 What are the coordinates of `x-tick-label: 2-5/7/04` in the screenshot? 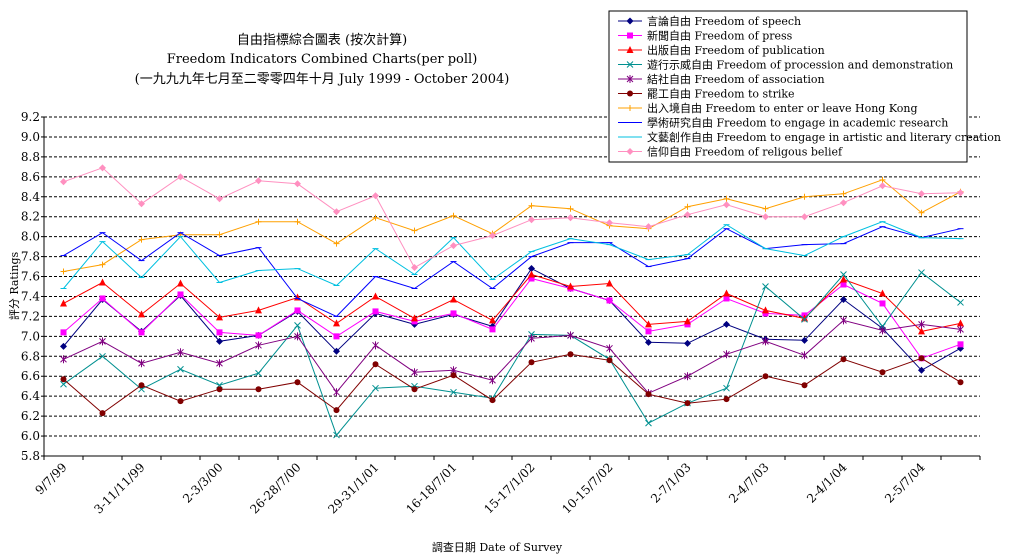 It's located at (905, 483).